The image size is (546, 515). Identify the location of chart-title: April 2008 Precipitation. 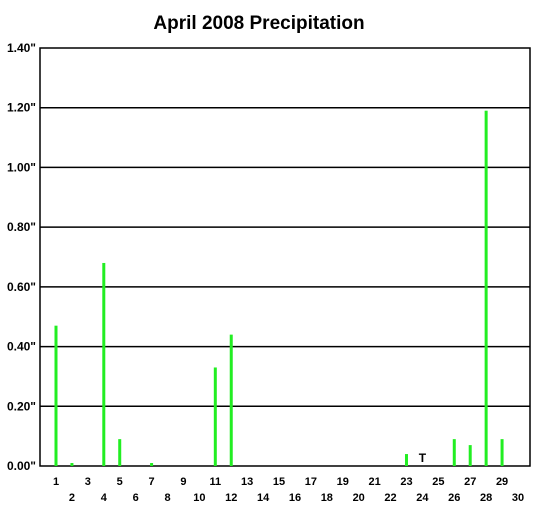
(258, 23).